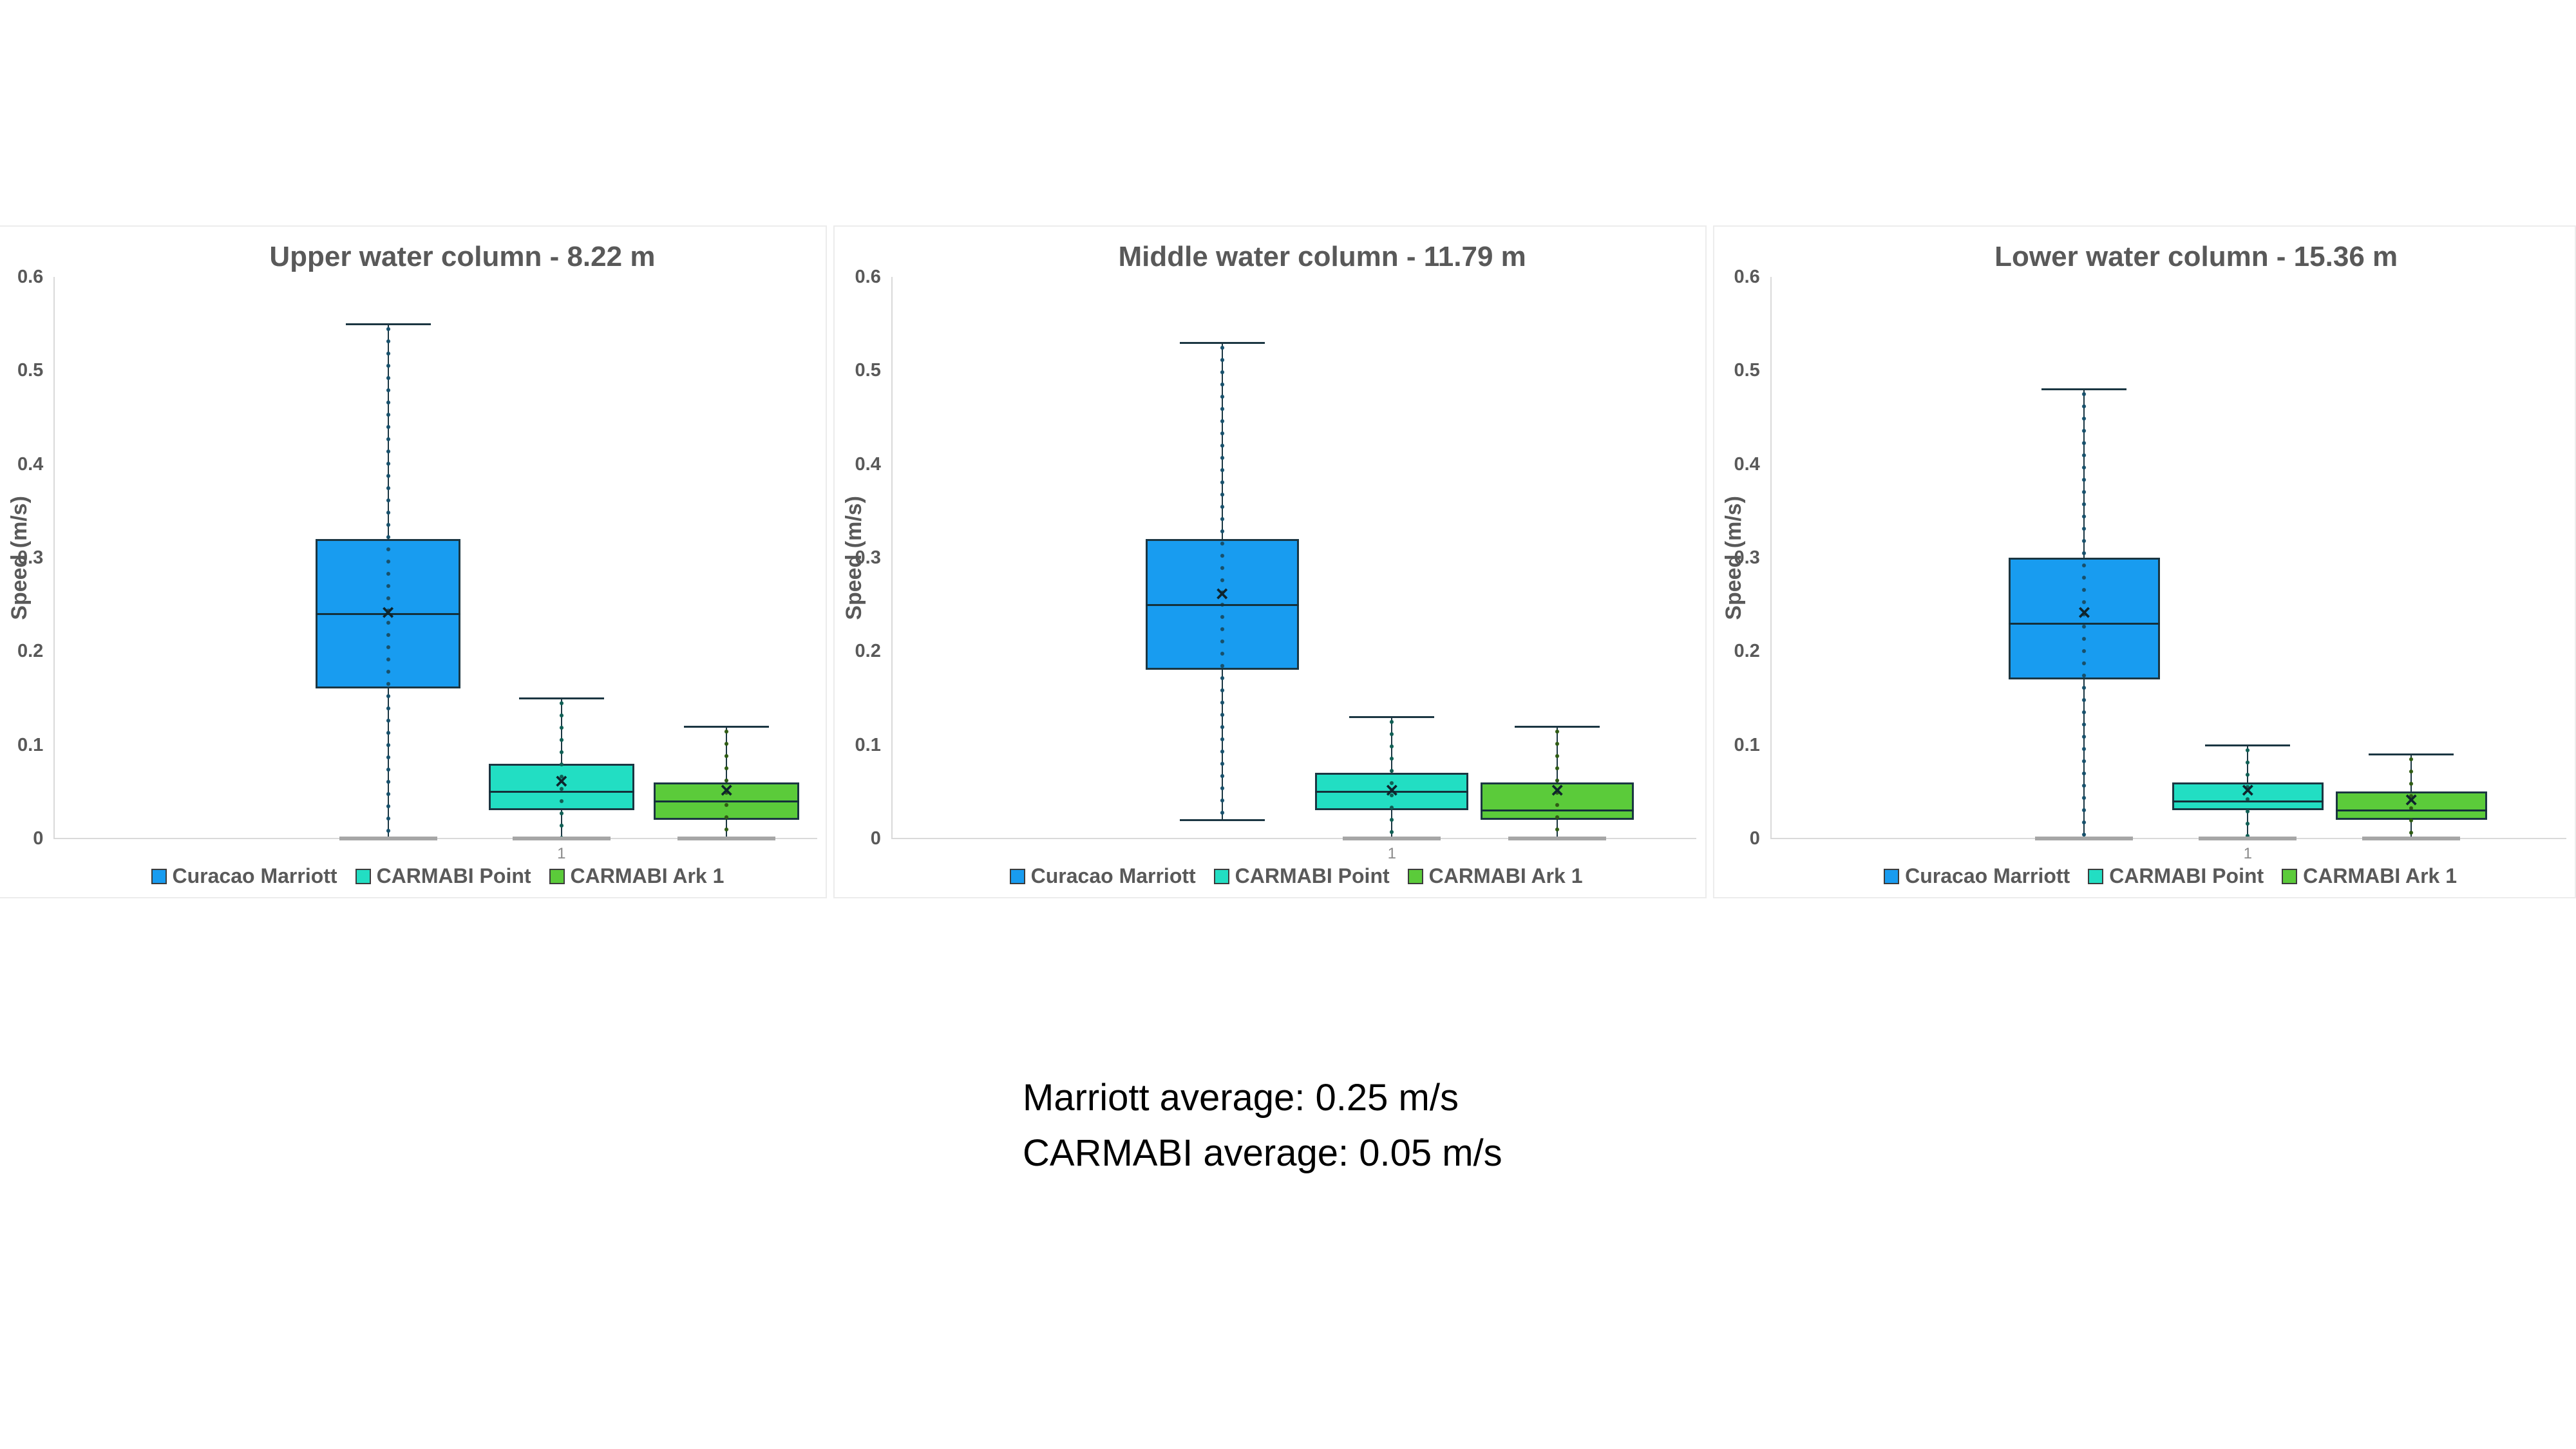 This screenshot has height=1449, width=2576. What do you see at coordinates (1262, 1153) in the screenshot?
I see `carmabi-average-line: CARMABI average: 0.05 m/s` at bounding box center [1262, 1153].